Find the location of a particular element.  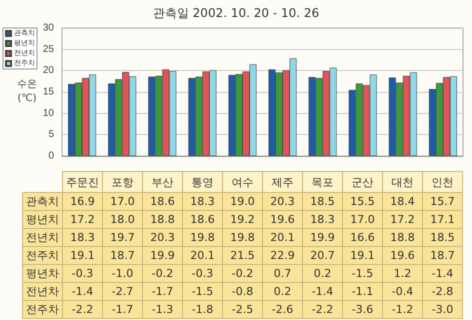

x-tick-label: 대천 is located at coordinates (402, 182).